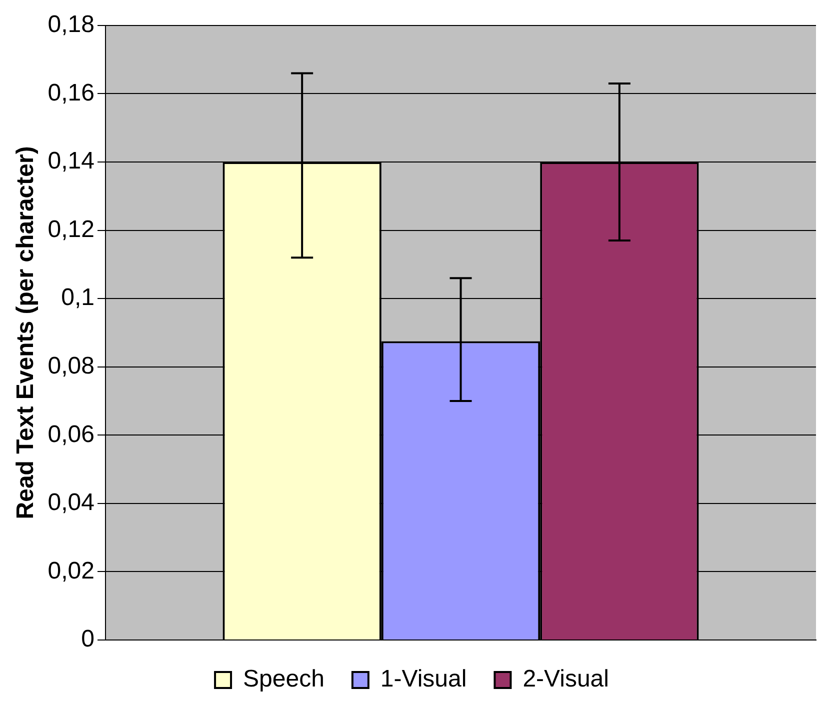 The width and height of the screenshot is (836, 710). I want to click on y-axis-title: Read Text Events (per character), so click(26, 333).